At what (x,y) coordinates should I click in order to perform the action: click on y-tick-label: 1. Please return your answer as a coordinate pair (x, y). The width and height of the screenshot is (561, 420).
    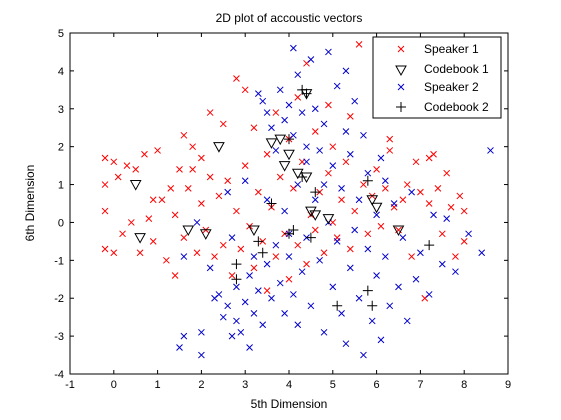
    Looking at the image, I should click on (61, 186).